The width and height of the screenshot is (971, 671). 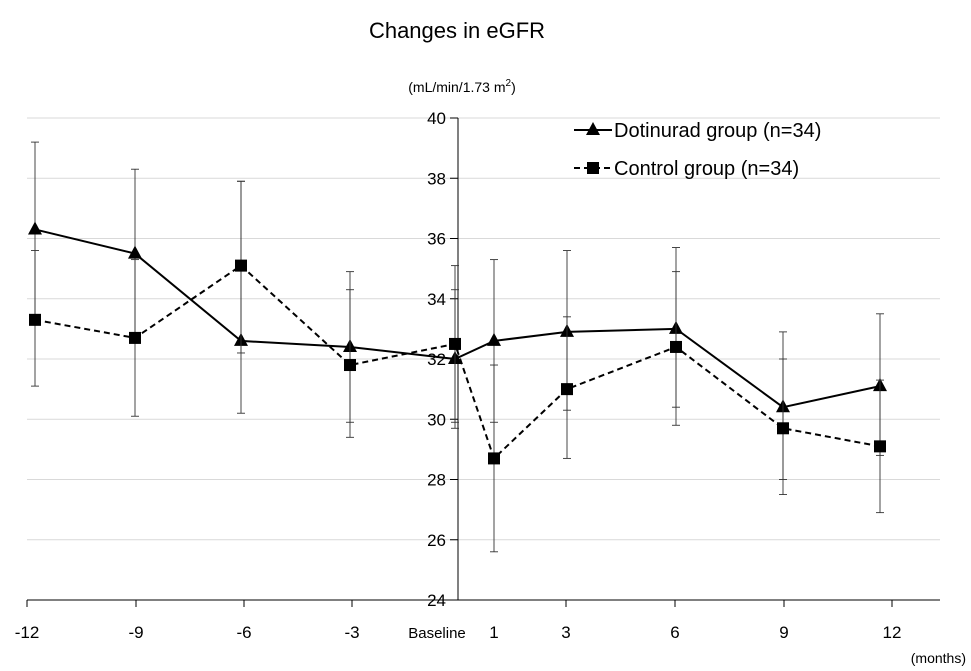 I want to click on x-tick-label: -12, so click(x=27, y=632).